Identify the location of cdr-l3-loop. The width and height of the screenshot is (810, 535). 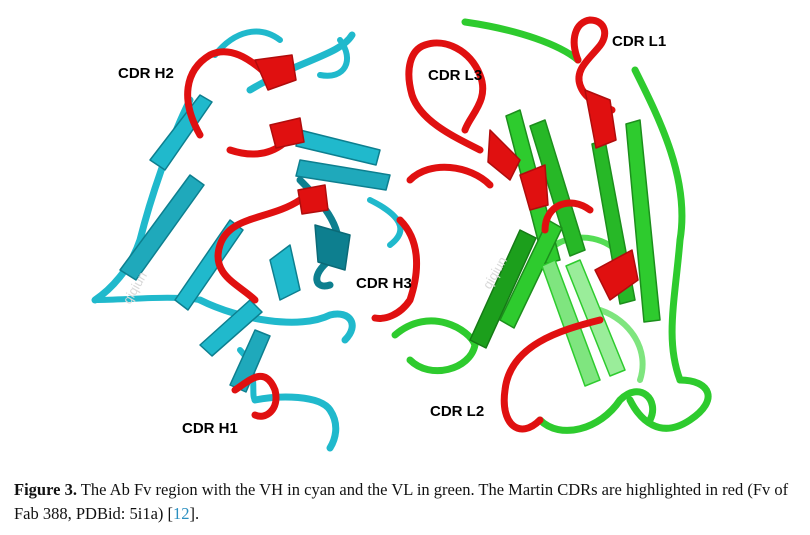
(446, 96).